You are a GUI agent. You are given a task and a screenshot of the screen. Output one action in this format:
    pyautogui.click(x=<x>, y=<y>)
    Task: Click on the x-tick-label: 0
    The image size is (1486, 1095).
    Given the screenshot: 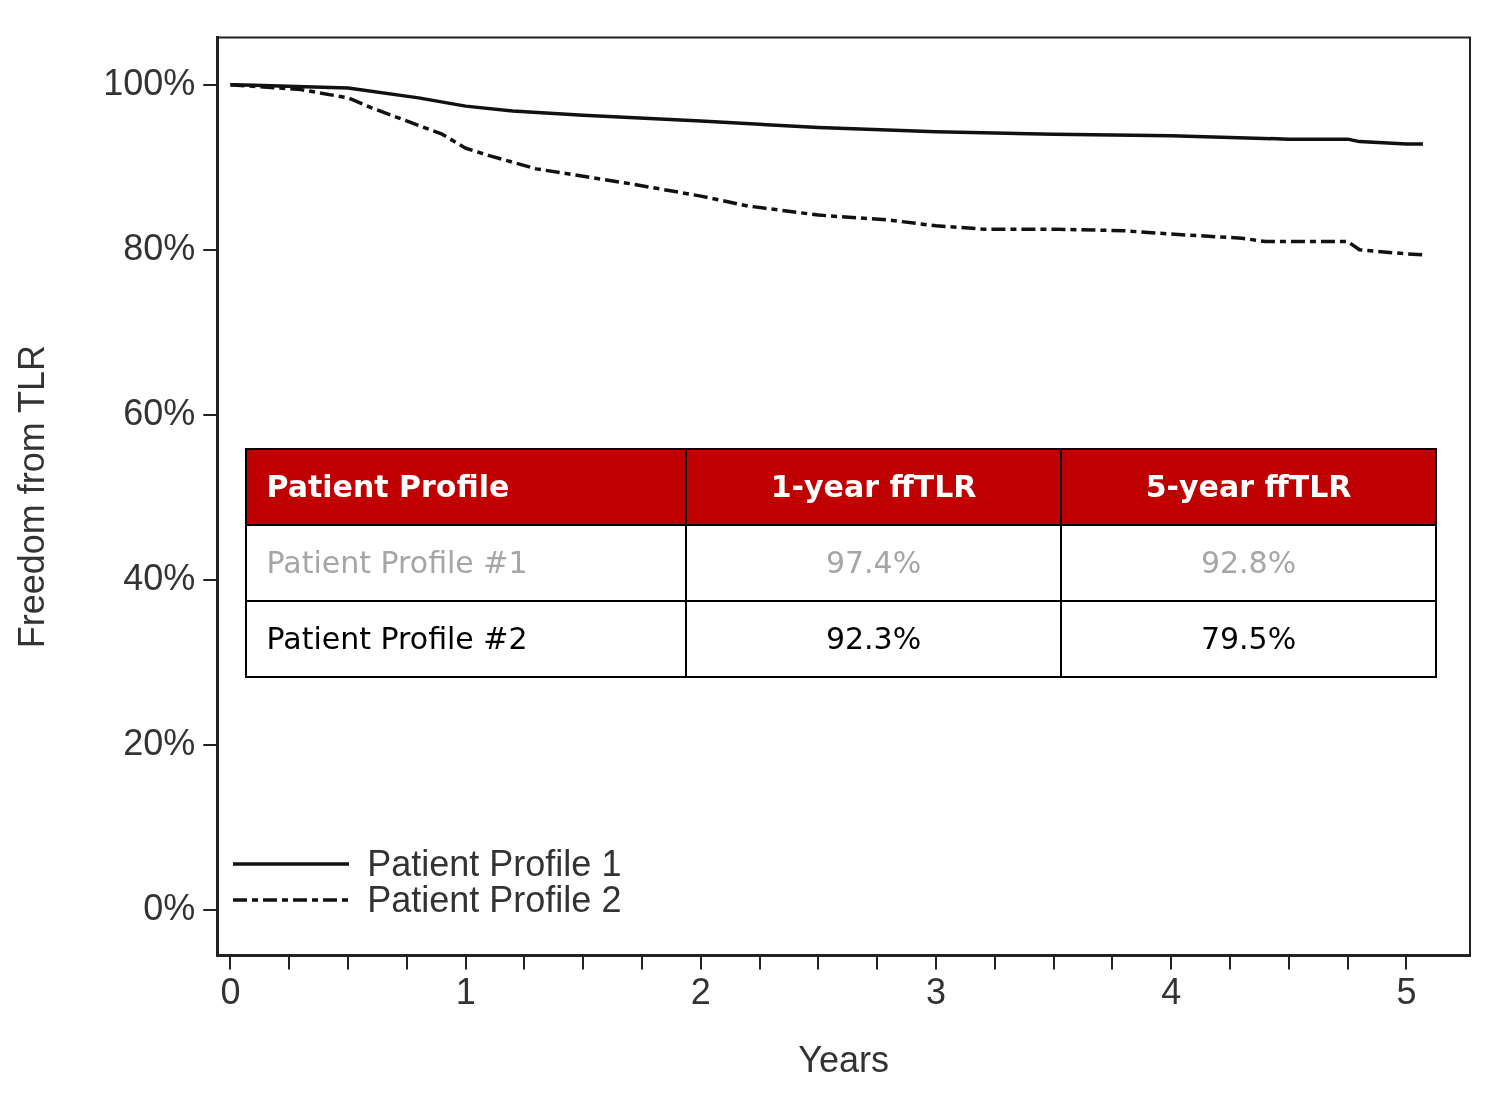 What is the action you would take?
    pyautogui.click(x=230, y=992)
    